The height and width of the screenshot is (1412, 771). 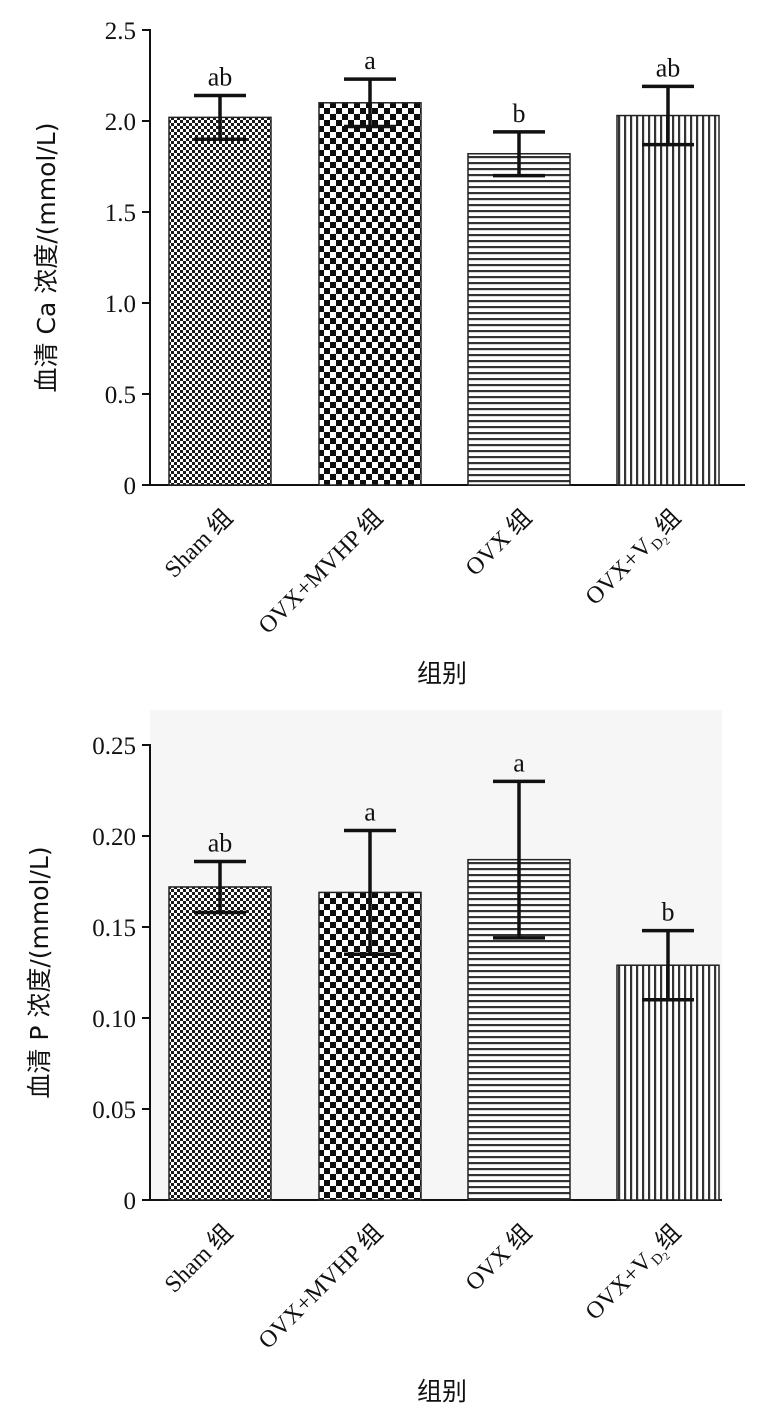 What do you see at coordinates (442, 673) in the screenshot?
I see `chart1-x-axis-title: 组别` at bounding box center [442, 673].